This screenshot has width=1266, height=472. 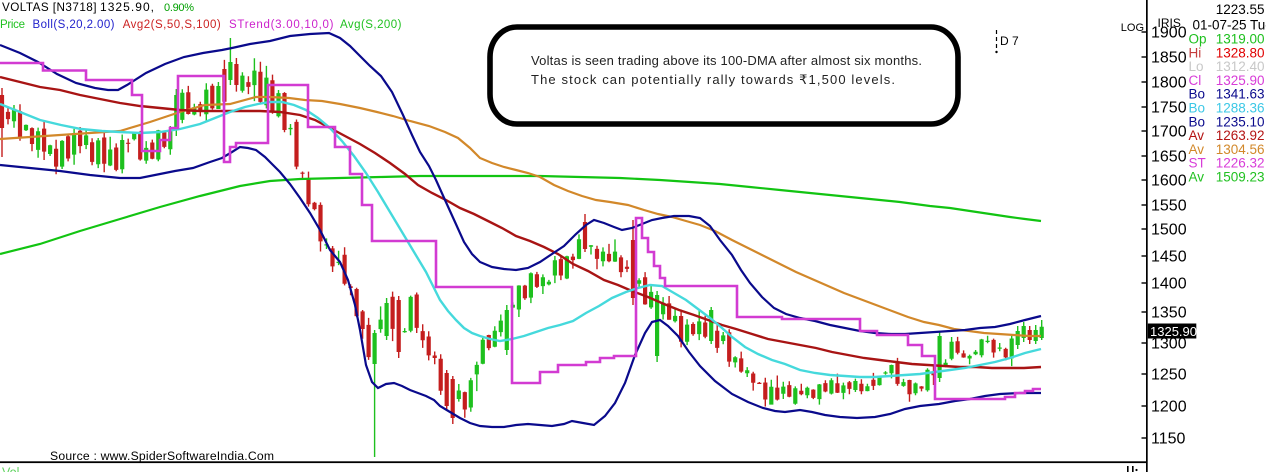 What do you see at coordinates (1132, 28) in the screenshot?
I see `svg-text: LOG` at bounding box center [1132, 28].